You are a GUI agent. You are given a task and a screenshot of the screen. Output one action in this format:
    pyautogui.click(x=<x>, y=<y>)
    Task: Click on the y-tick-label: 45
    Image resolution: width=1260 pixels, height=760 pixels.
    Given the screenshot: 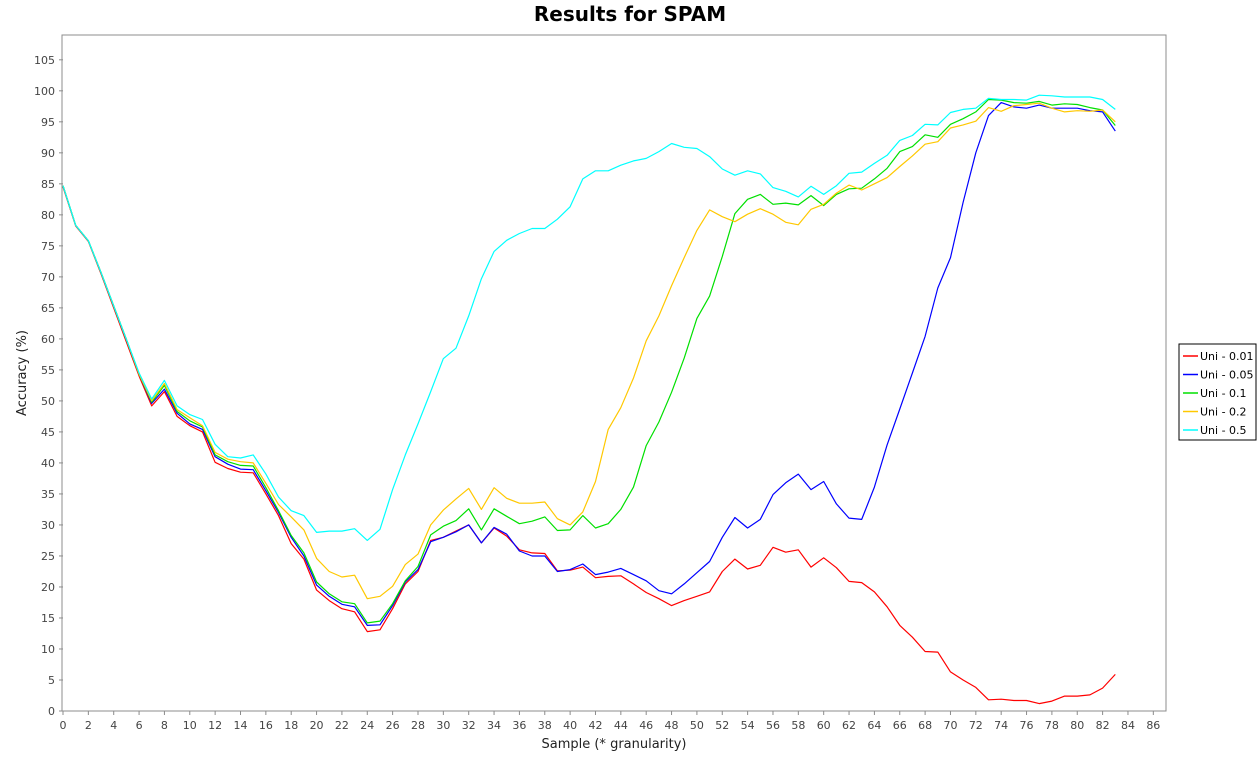 What is the action you would take?
    pyautogui.click(x=48, y=432)
    